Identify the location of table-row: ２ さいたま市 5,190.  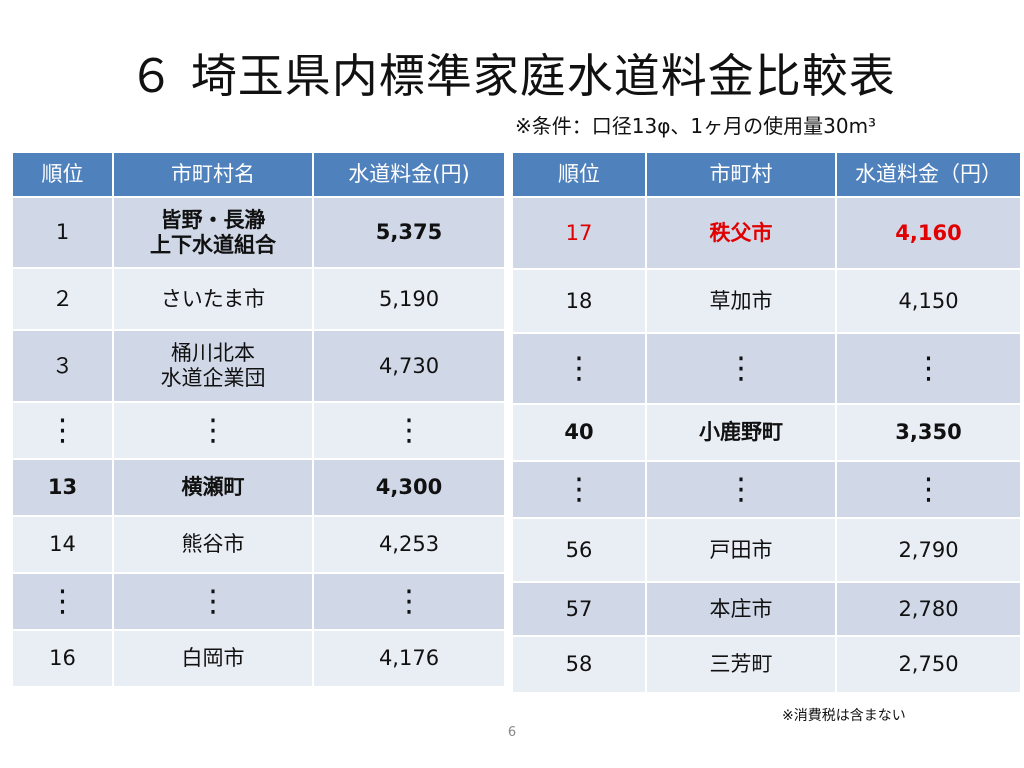
(258, 299).